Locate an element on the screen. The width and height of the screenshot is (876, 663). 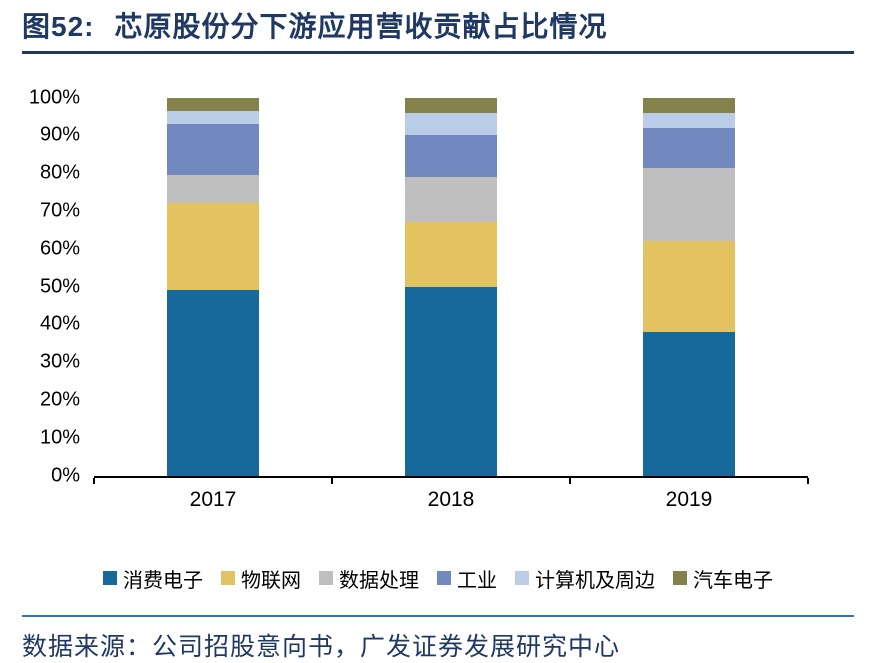
stacked-bar-2019 is located at coordinates (689, 286).